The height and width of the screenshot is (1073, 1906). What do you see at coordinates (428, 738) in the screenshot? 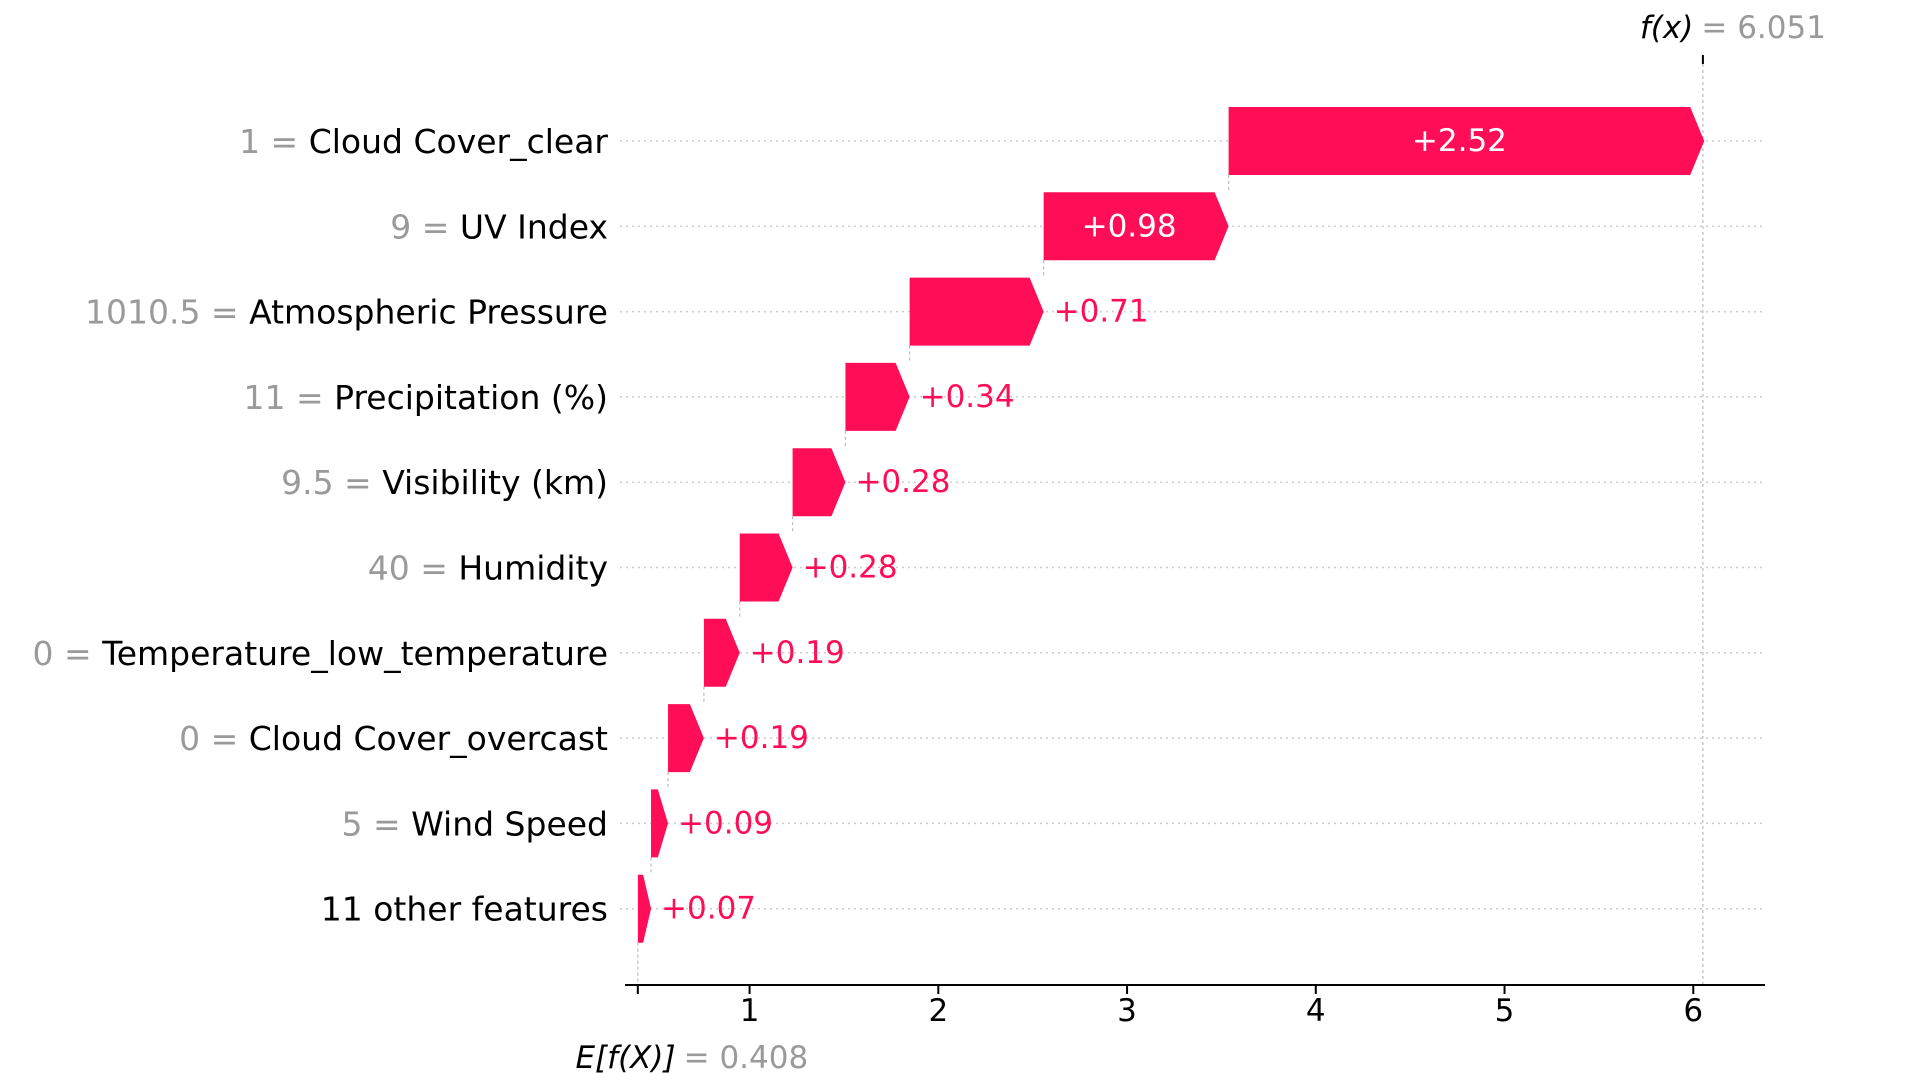
I see `feature-name: Cloud Cover_overcast` at bounding box center [428, 738].